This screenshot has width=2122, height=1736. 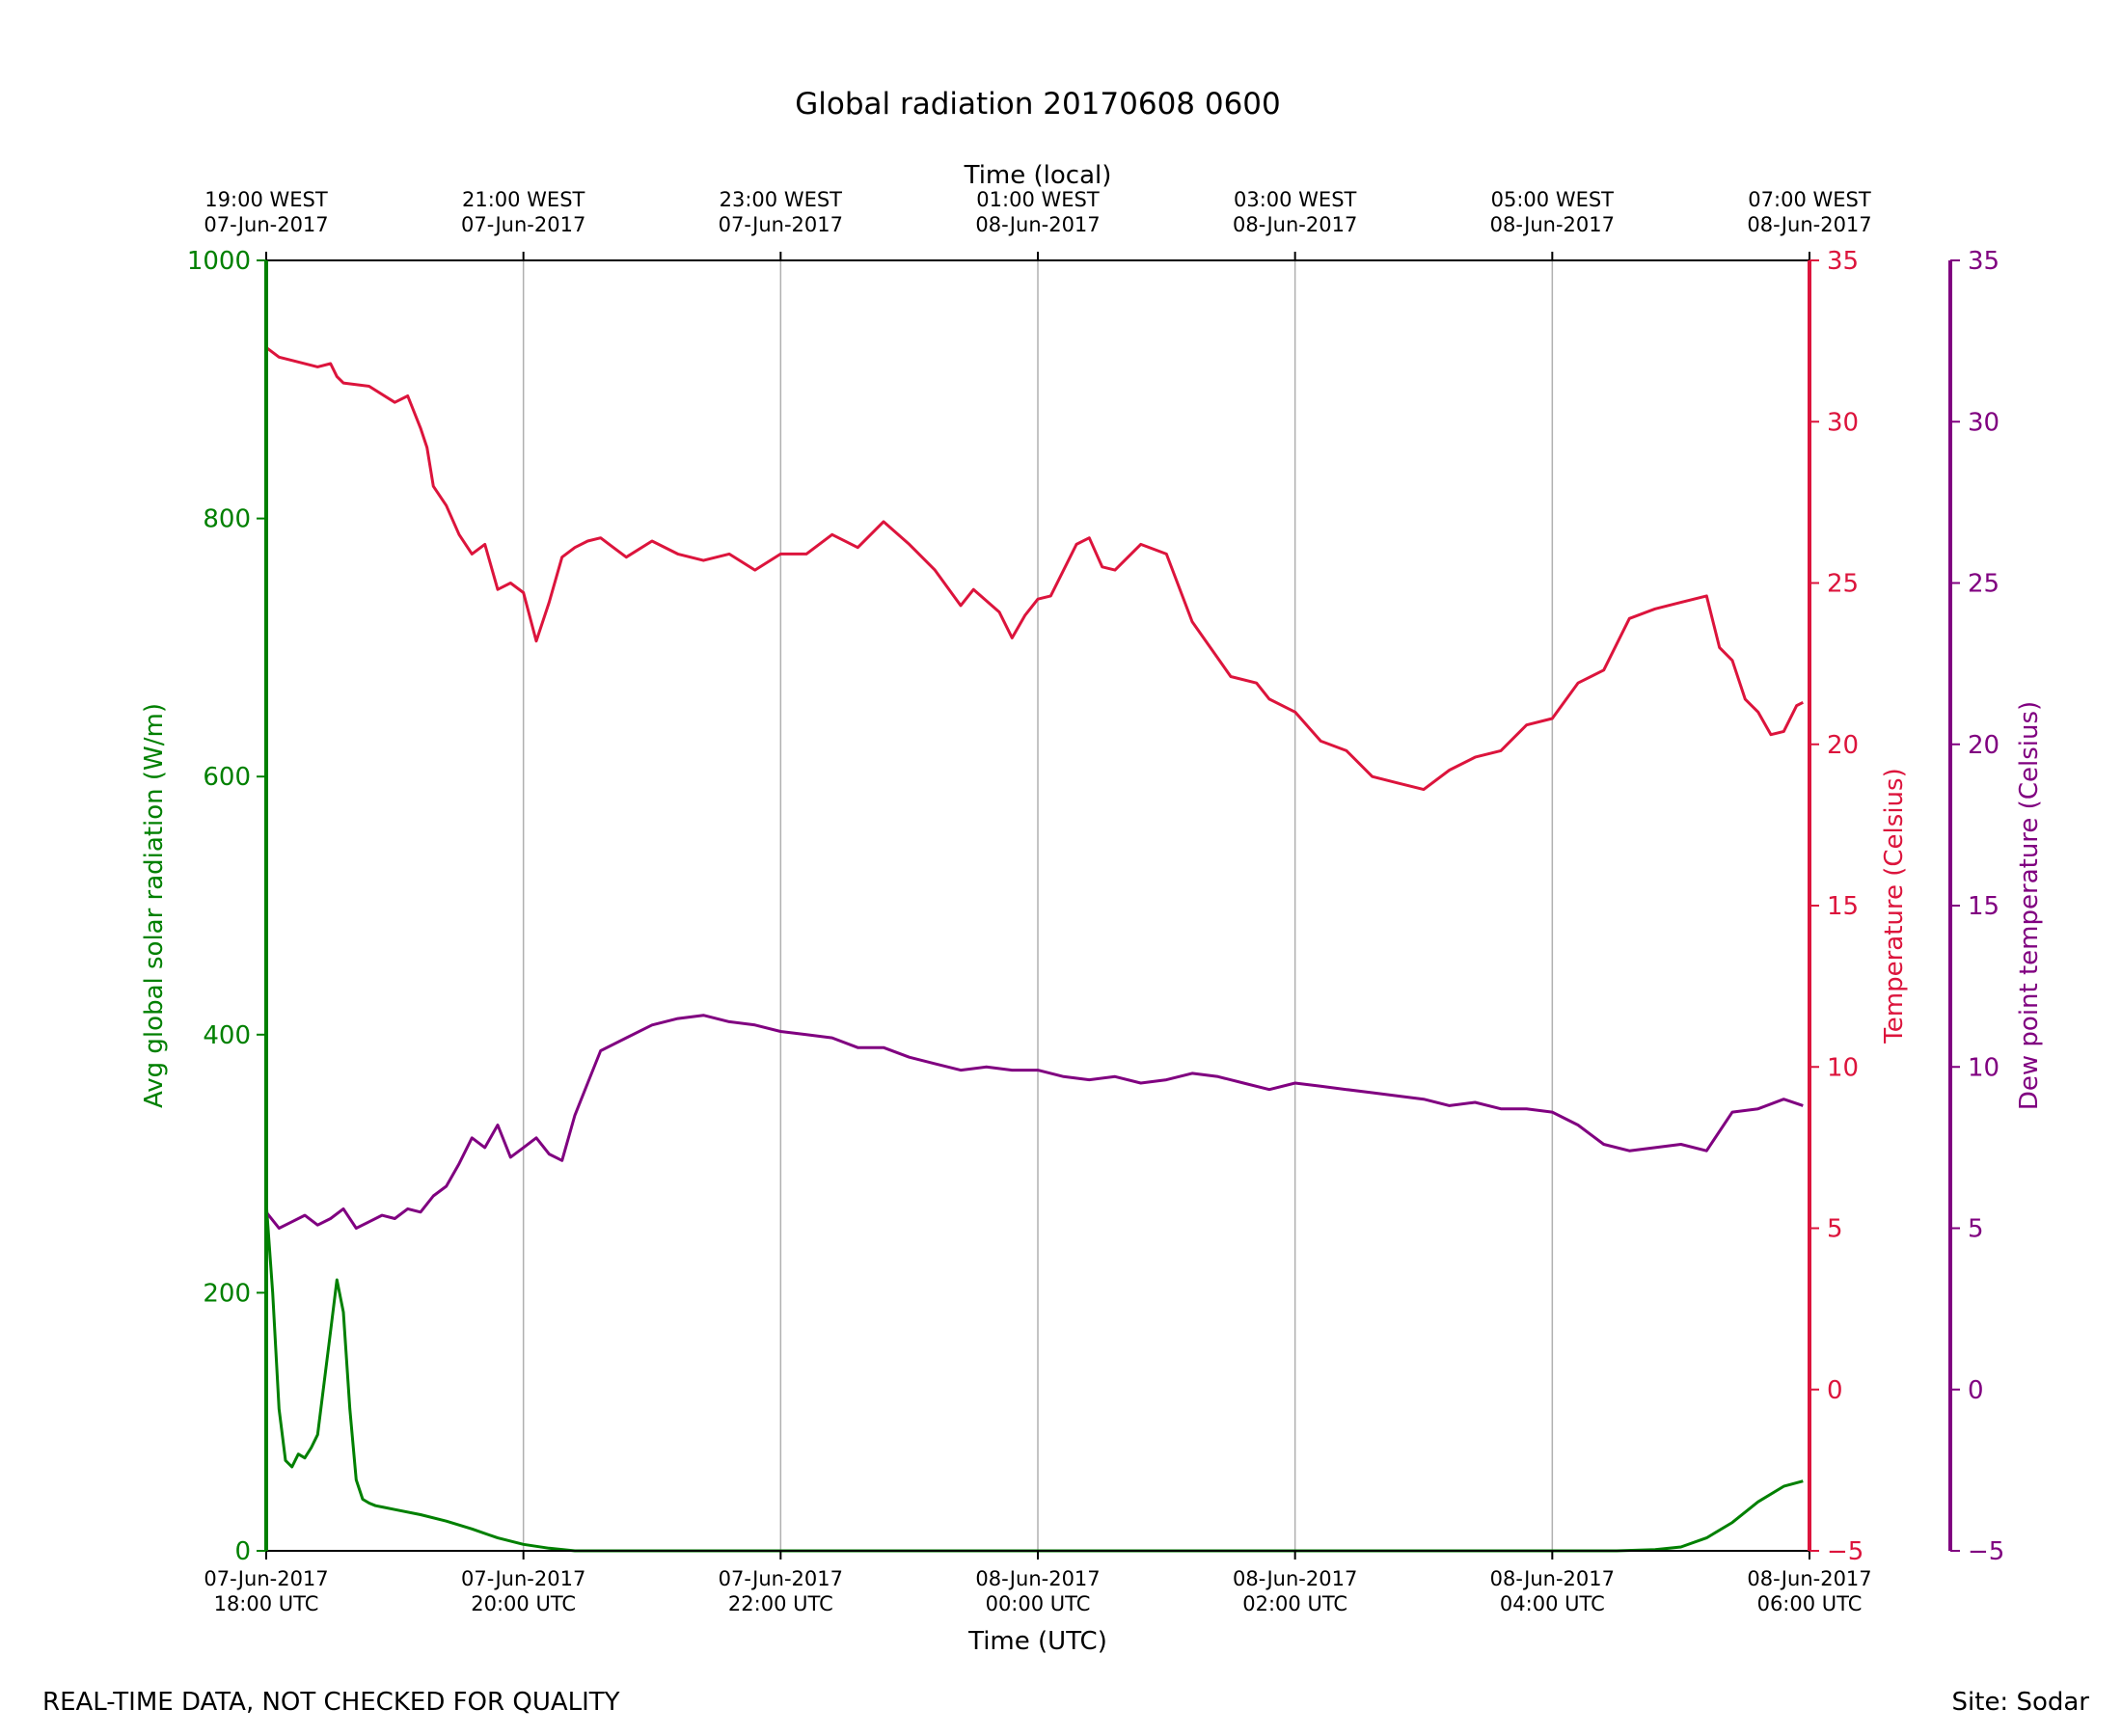 I want to click on dewpoint-tick-label: 15, so click(x=1984, y=907).